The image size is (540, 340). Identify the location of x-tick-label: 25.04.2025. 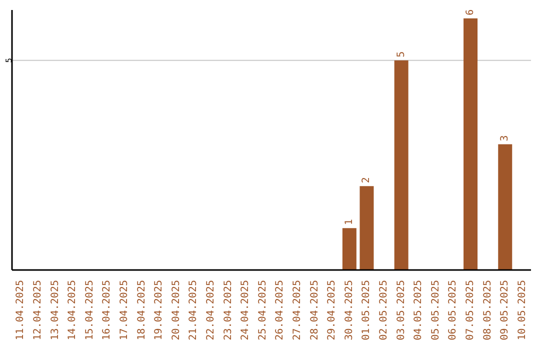
(262, 310).